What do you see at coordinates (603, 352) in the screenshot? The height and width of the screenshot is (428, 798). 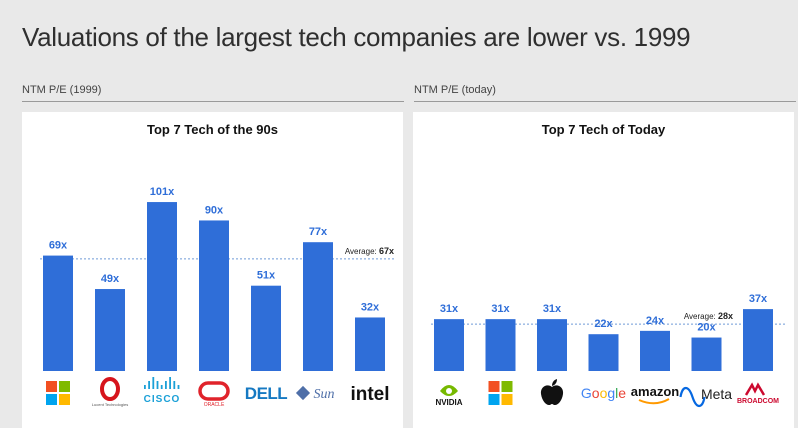 I see `bar-google` at bounding box center [603, 352].